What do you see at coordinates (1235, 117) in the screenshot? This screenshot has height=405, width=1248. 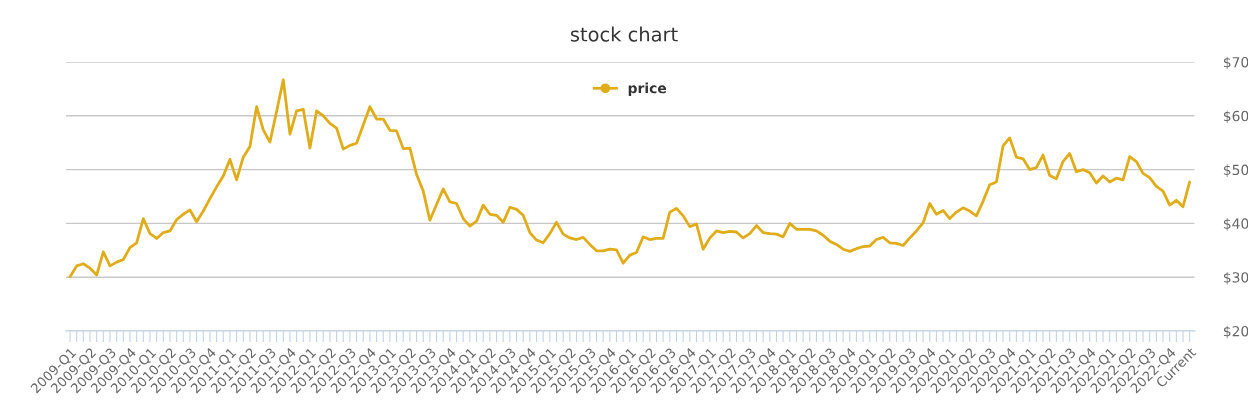 I see `y-tick-label: $60` at bounding box center [1235, 117].